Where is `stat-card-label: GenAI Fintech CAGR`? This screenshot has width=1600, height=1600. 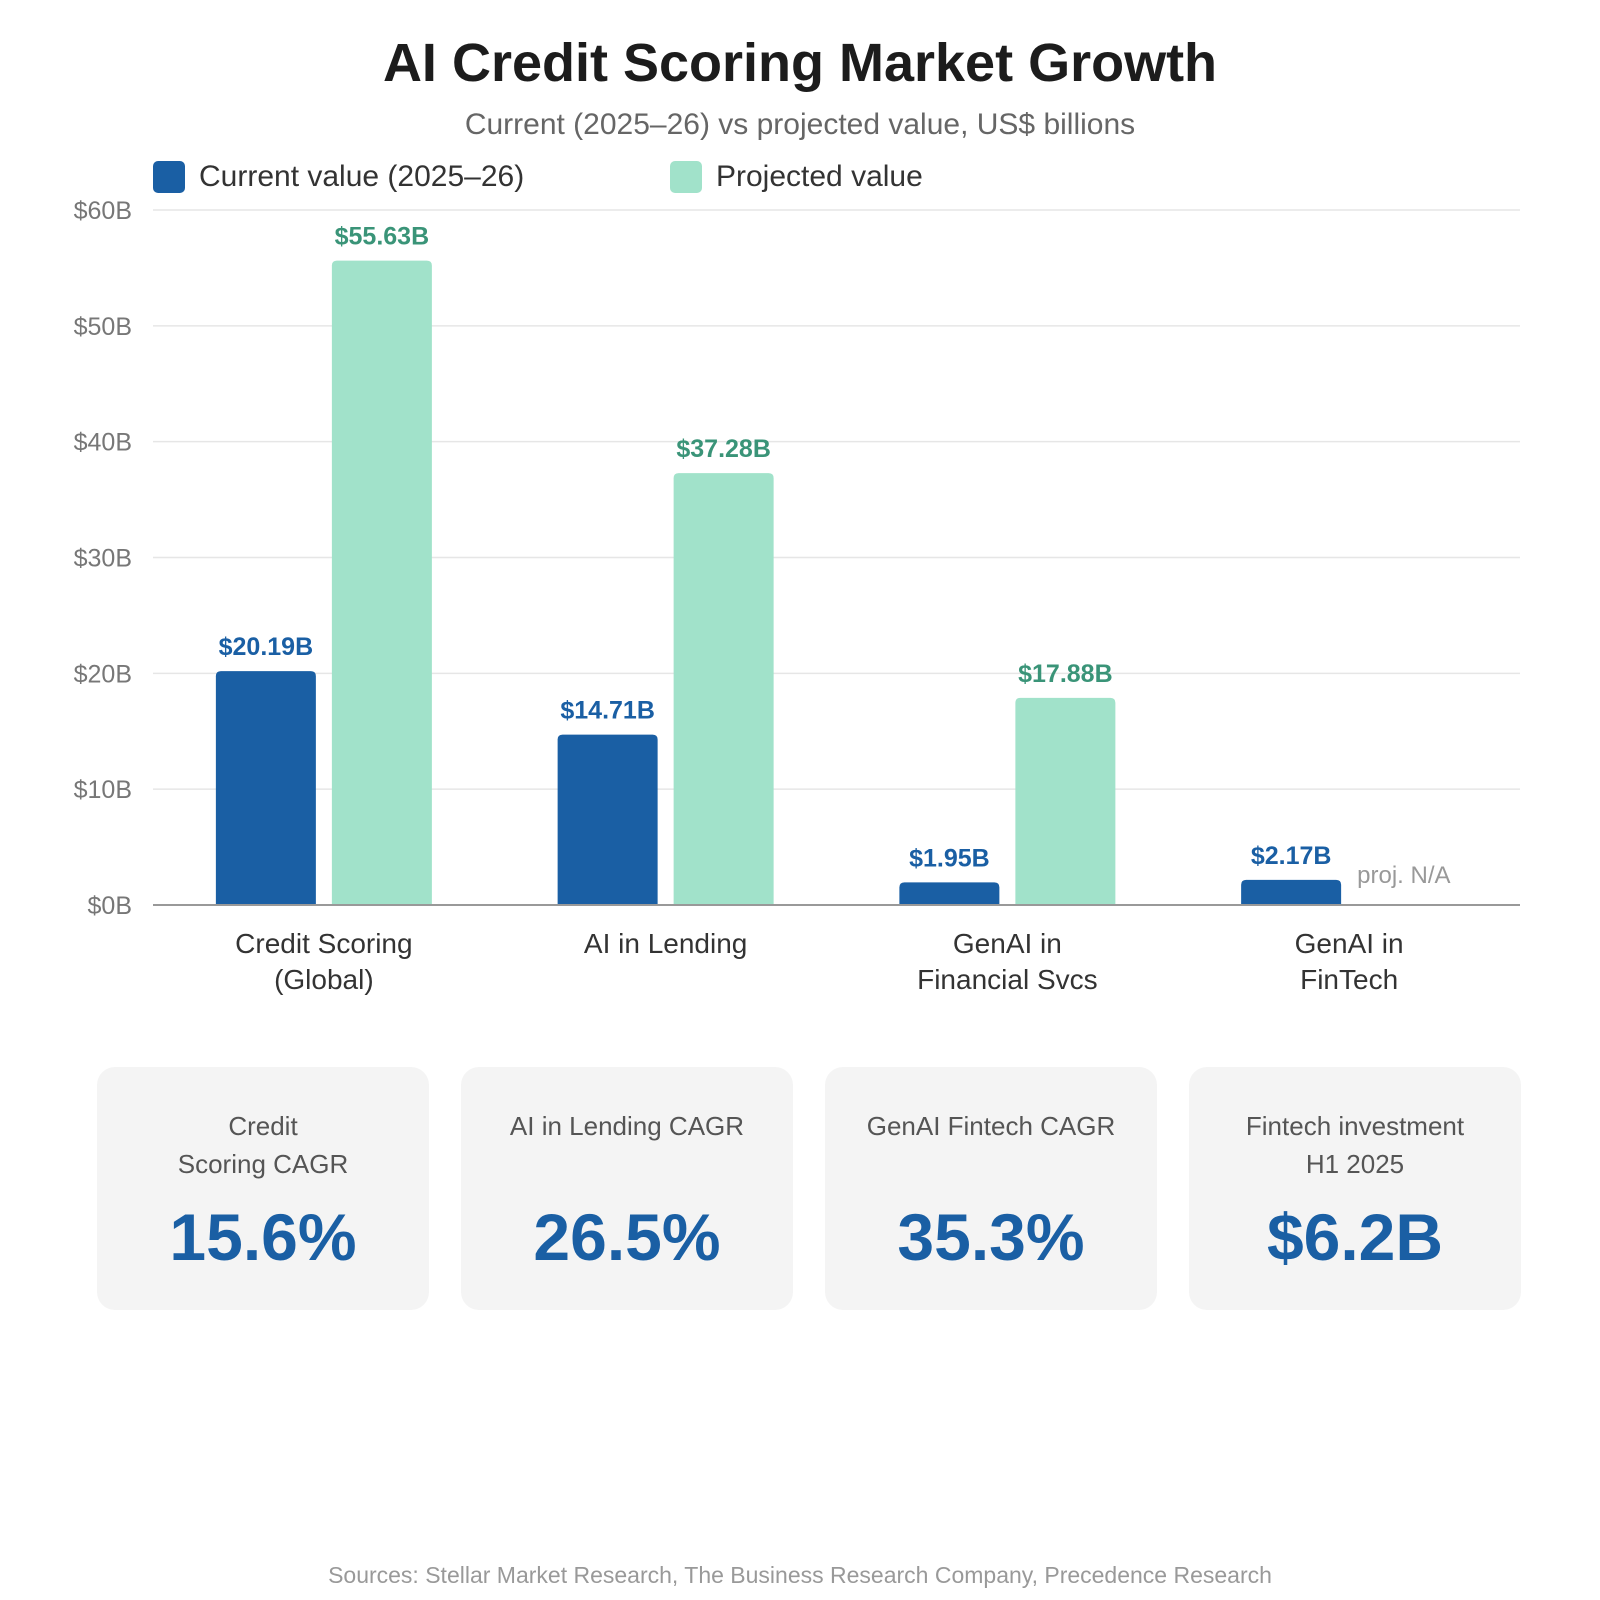
stat-card-label: GenAI Fintech CAGR is located at coordinates (991, 1126).